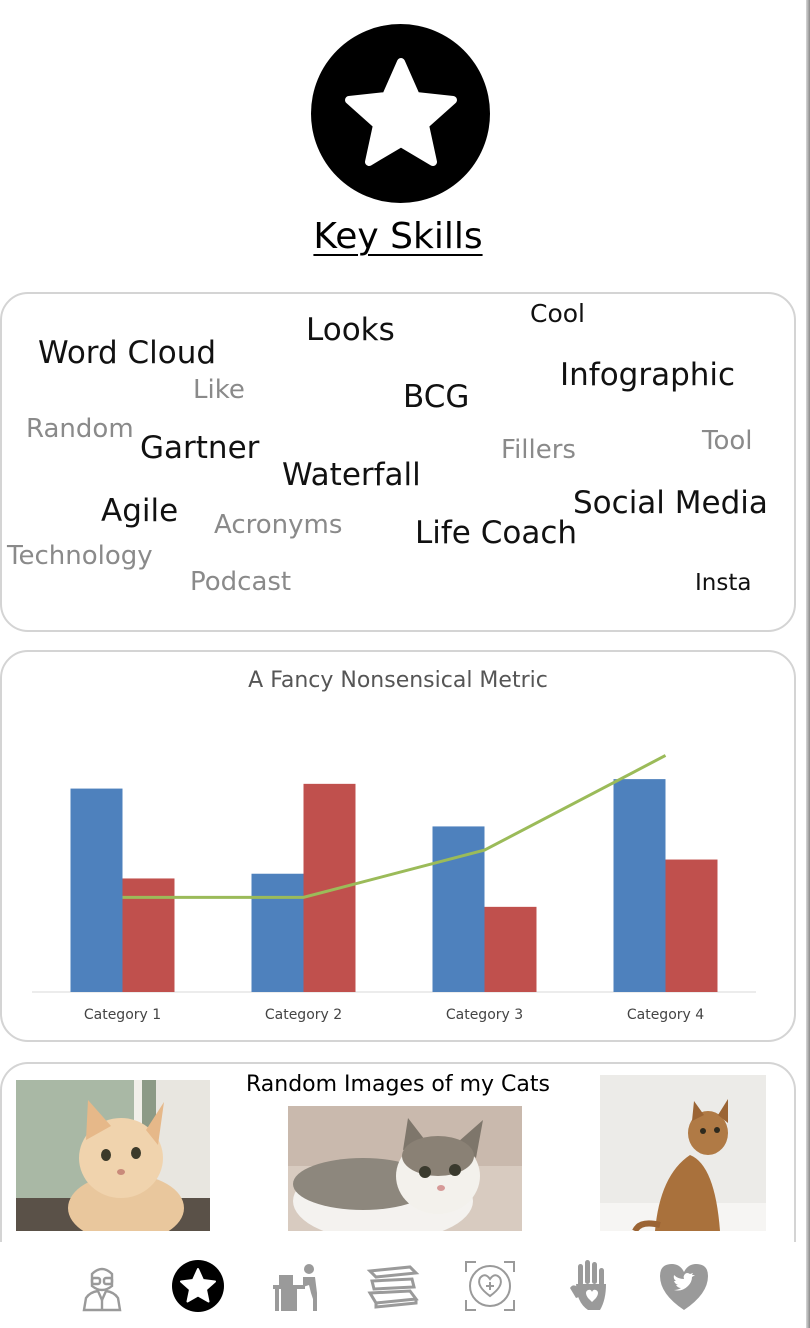 This screenshot has height=1328, width=810. I want to click on person-at-desk-icon, so click(295, 1287).